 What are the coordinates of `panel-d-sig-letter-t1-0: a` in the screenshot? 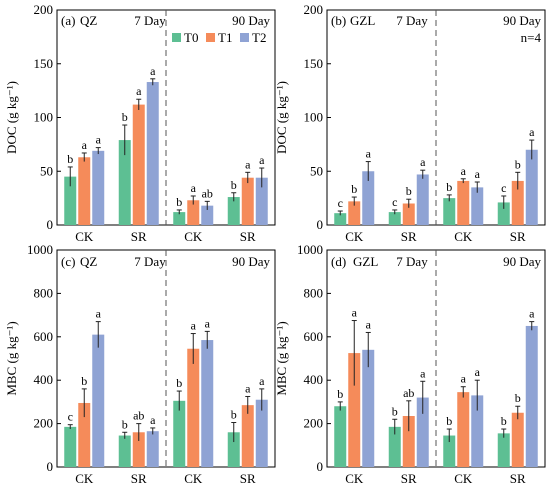 It's located at (355, 313).